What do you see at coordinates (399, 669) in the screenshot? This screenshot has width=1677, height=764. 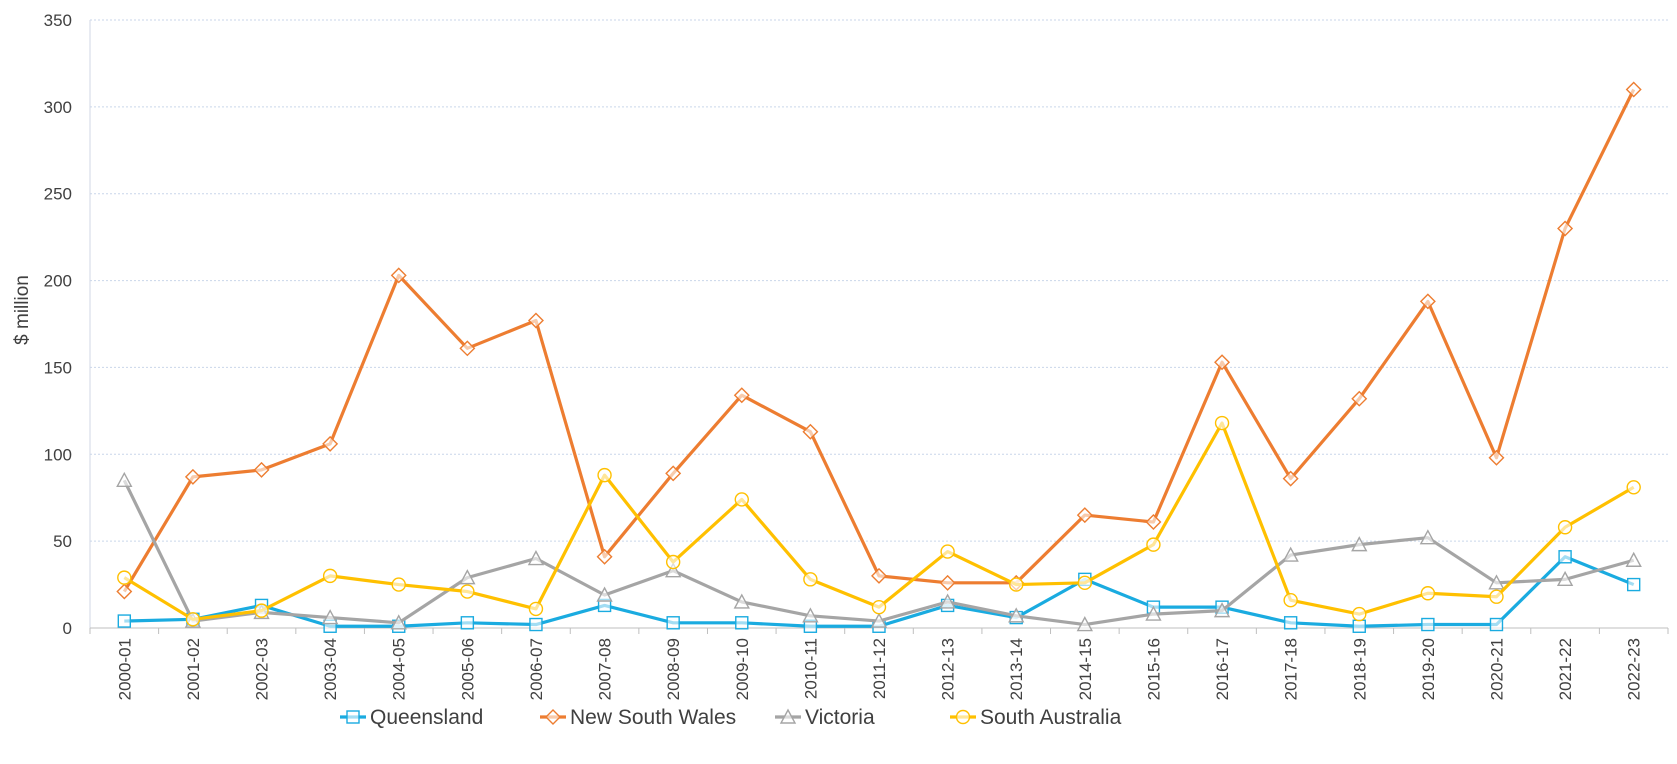 I see `x-tick-label: 2004-05` at bounding box center [399, 669].